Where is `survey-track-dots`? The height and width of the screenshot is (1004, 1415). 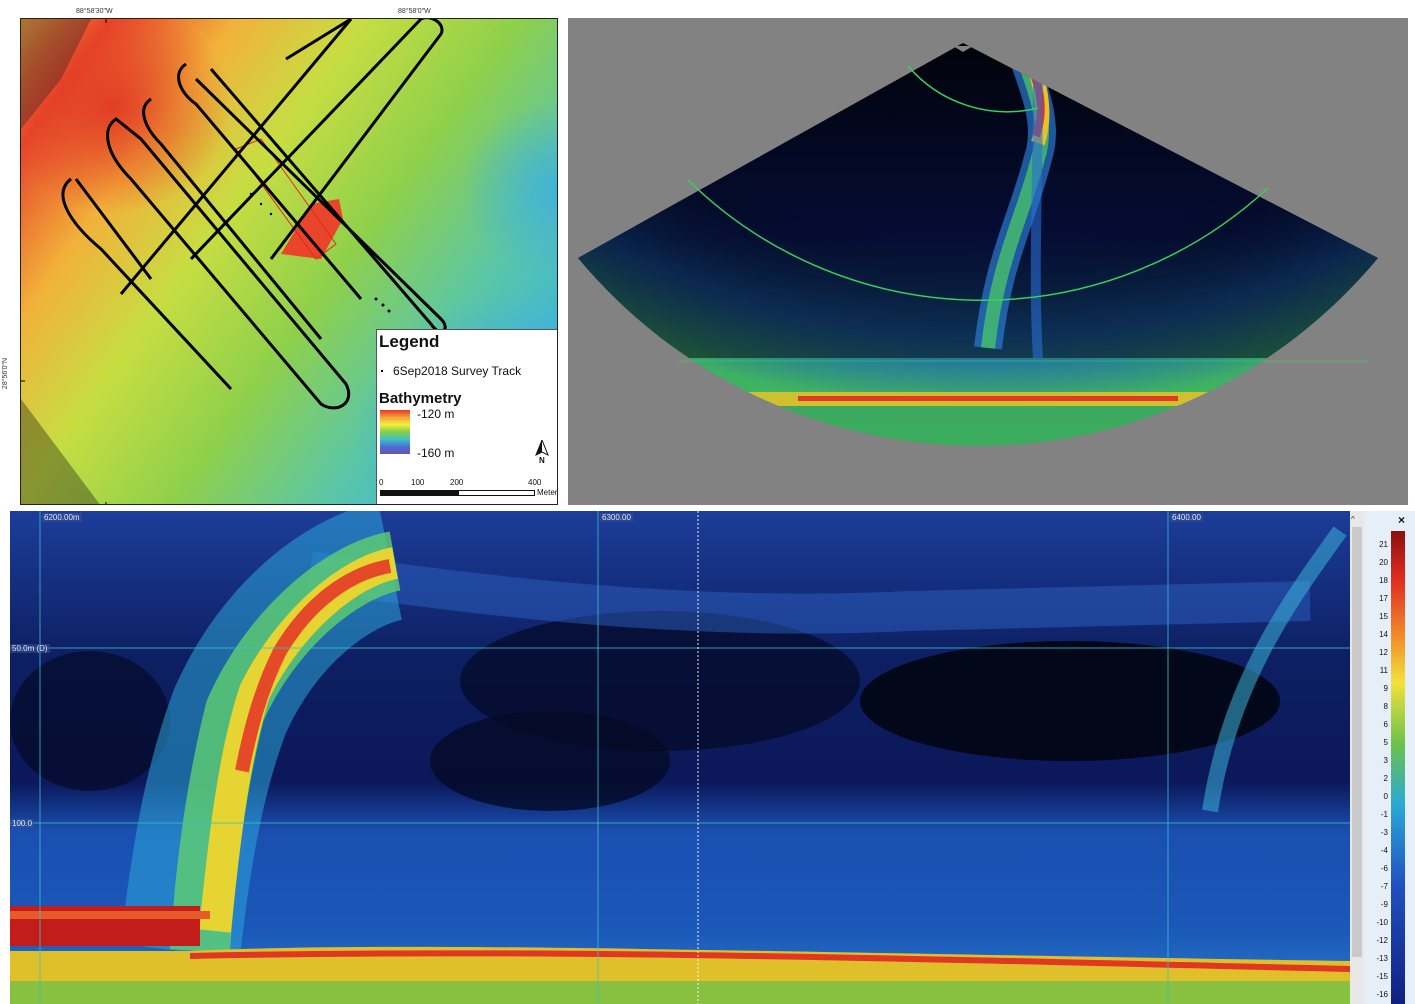
survey-track-dots is located at coordinates (320, 252).